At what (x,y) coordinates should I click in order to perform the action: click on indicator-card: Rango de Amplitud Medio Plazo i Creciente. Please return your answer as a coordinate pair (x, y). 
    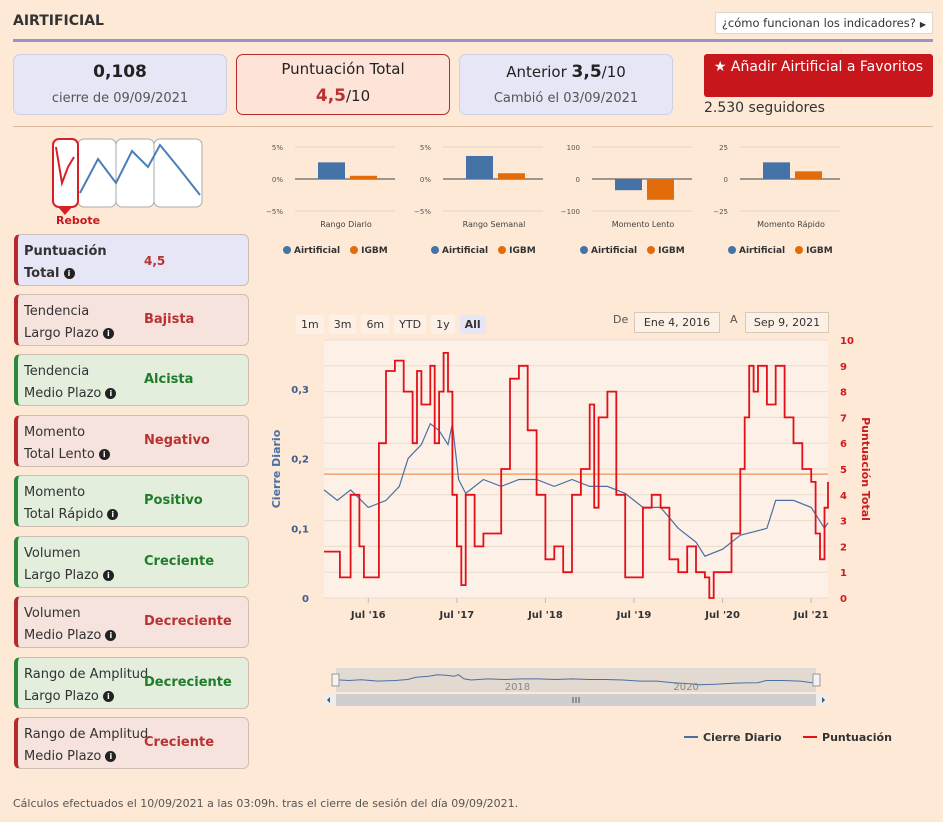
    Looking at the image, I should click on (131, 743).